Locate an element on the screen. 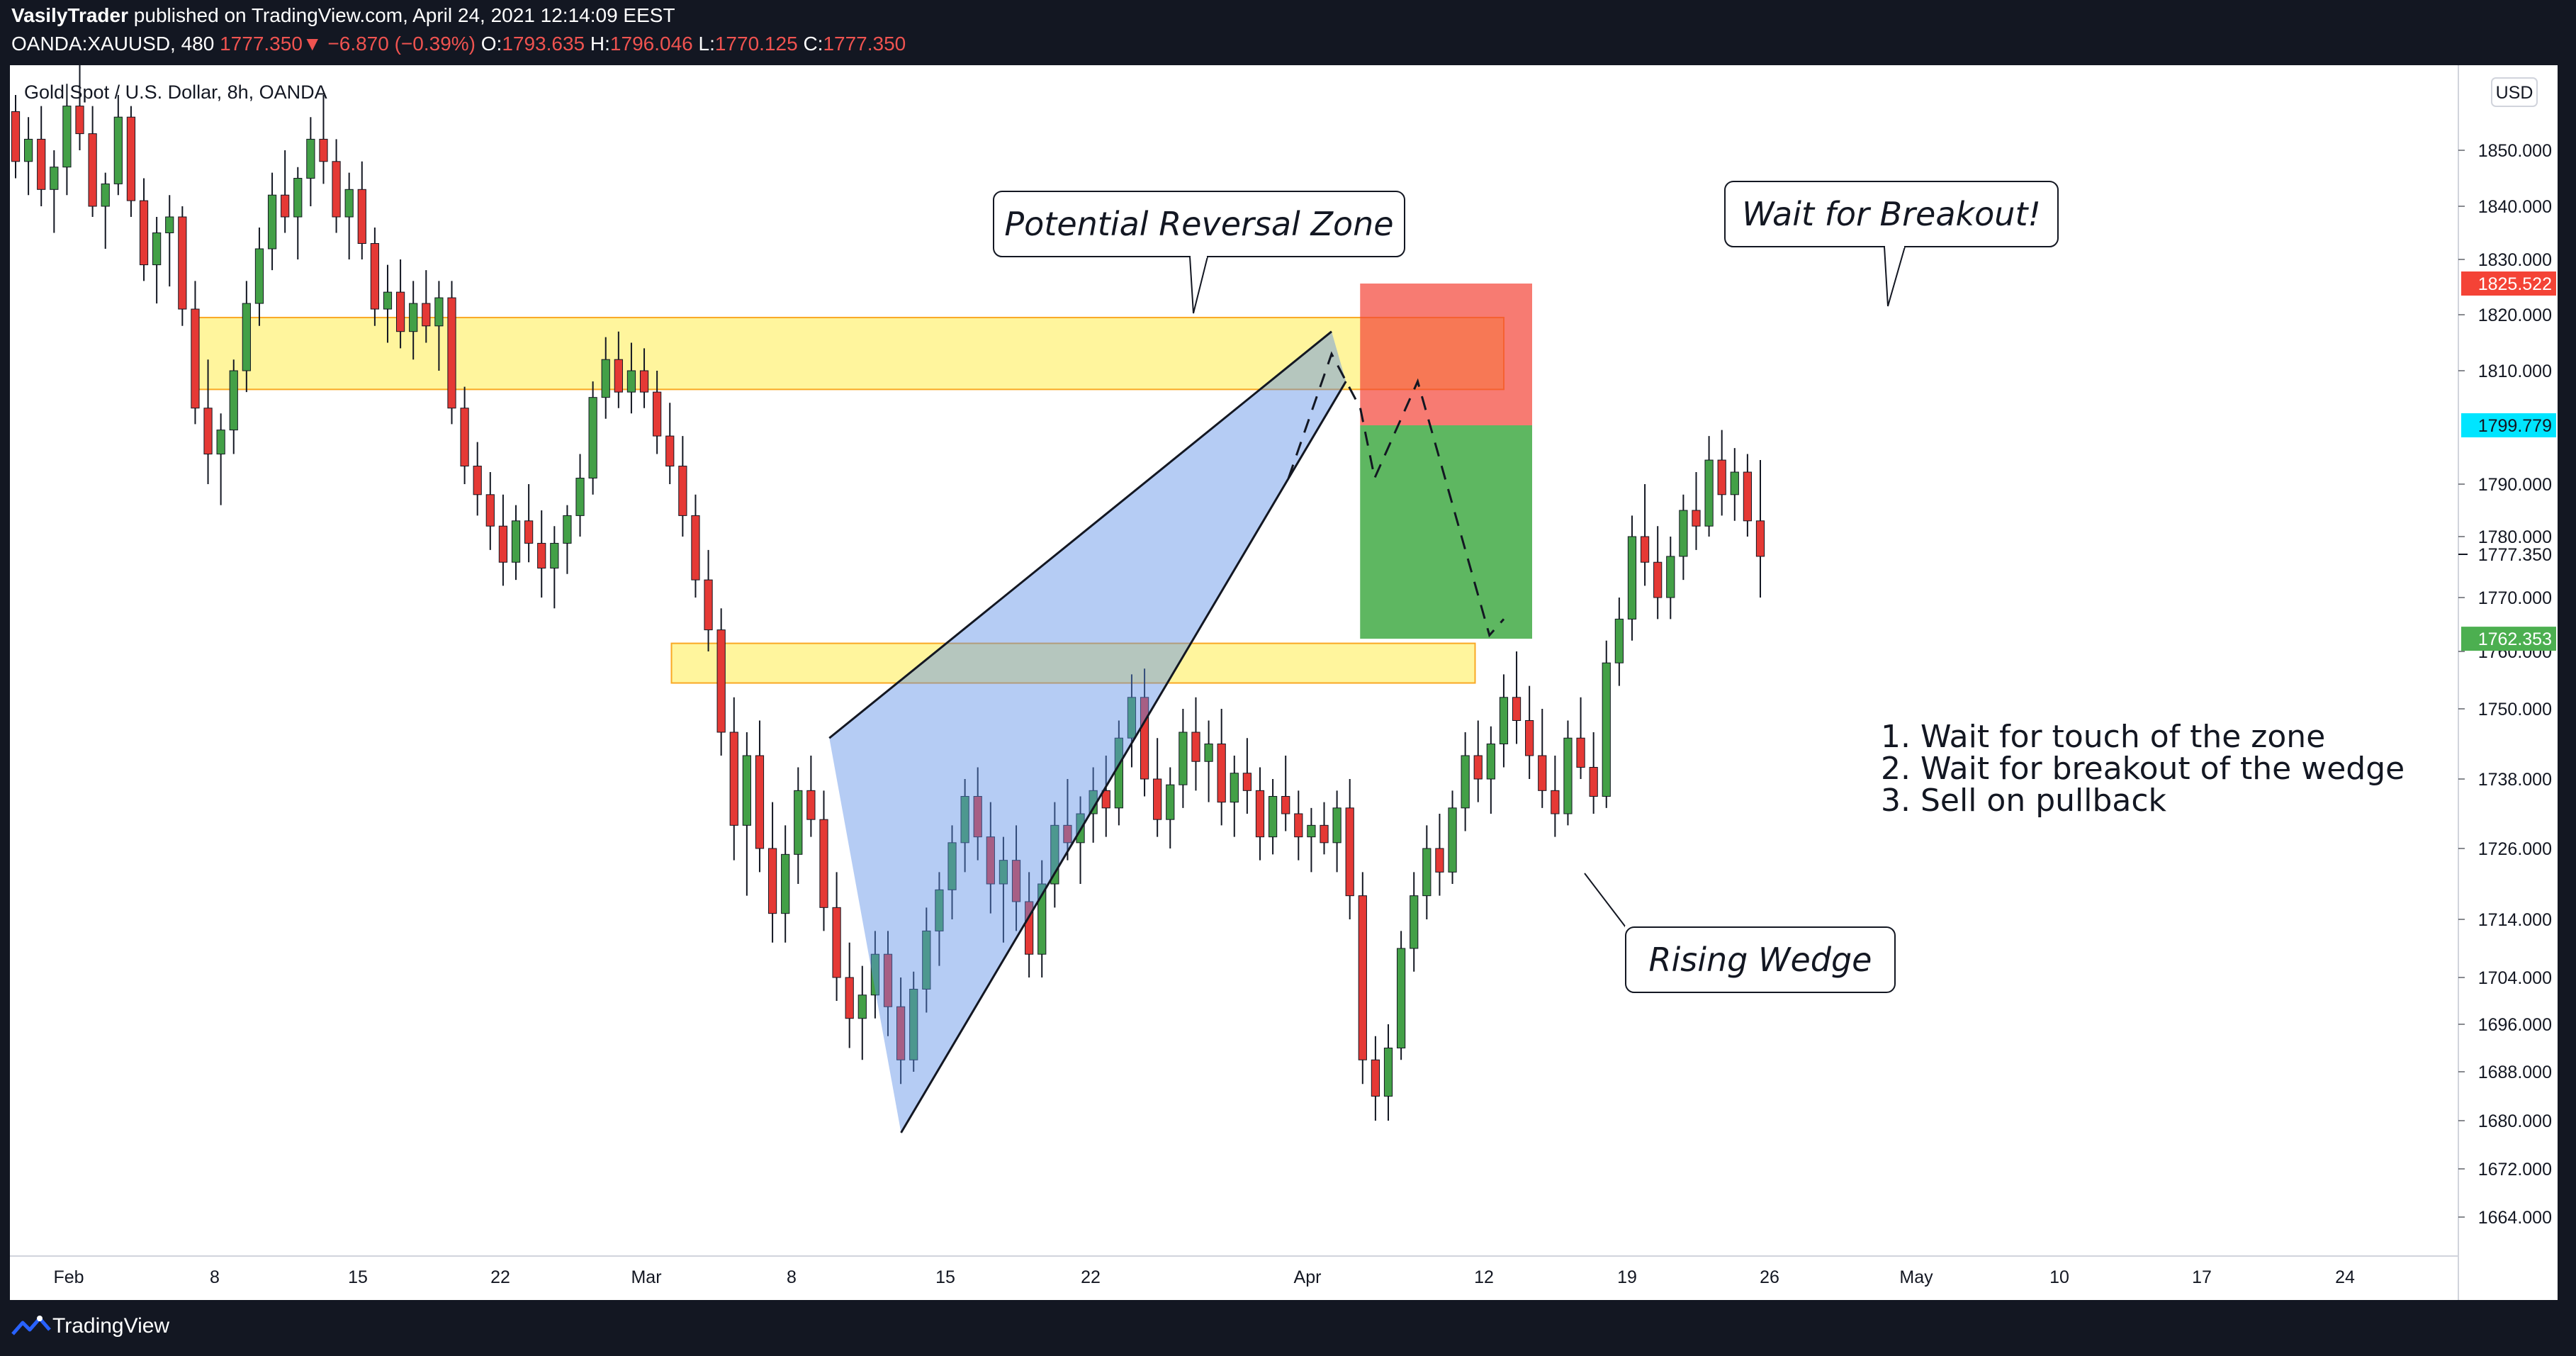 This screenshot has height=1356, width=2576. breakout-callout: Wait for Breakout! is located at coordinates (1892, 244).